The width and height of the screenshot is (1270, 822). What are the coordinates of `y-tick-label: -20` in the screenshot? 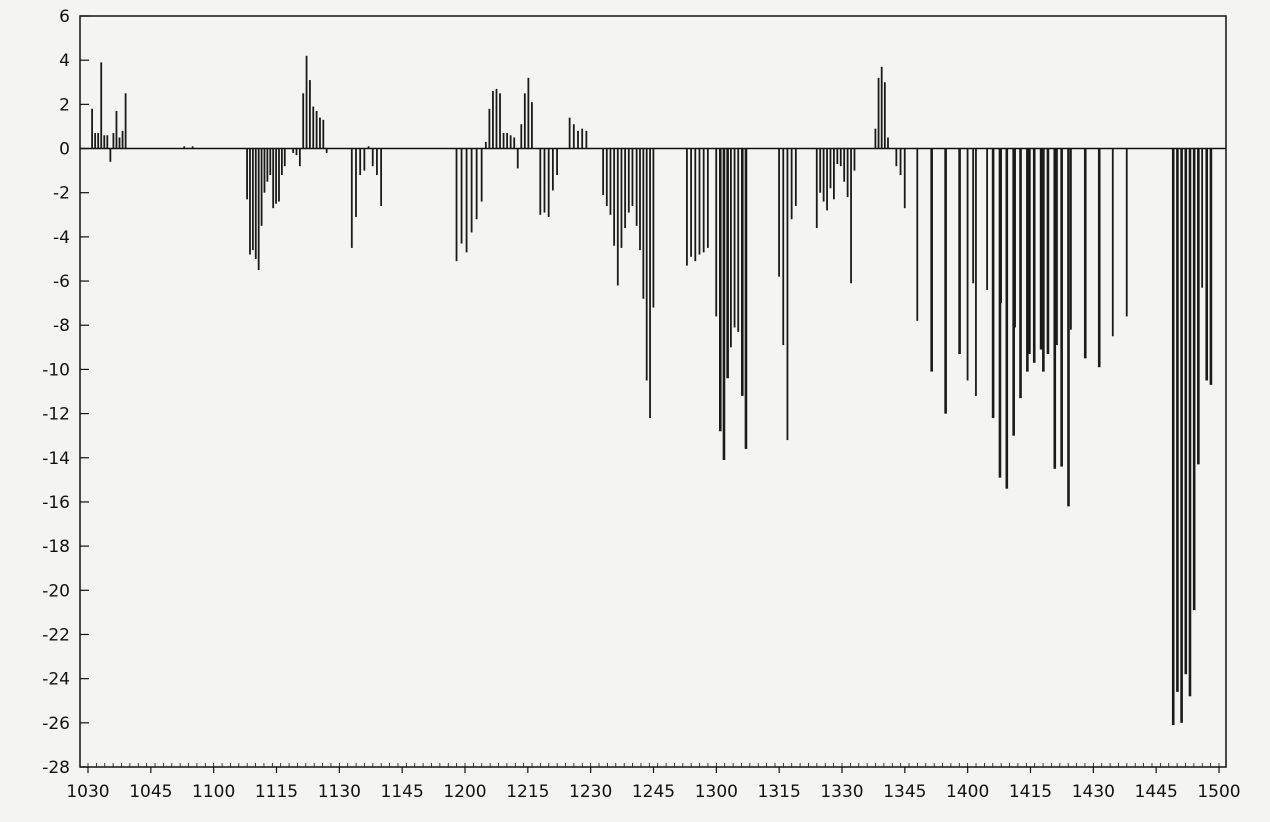 It's located at (56, 591).